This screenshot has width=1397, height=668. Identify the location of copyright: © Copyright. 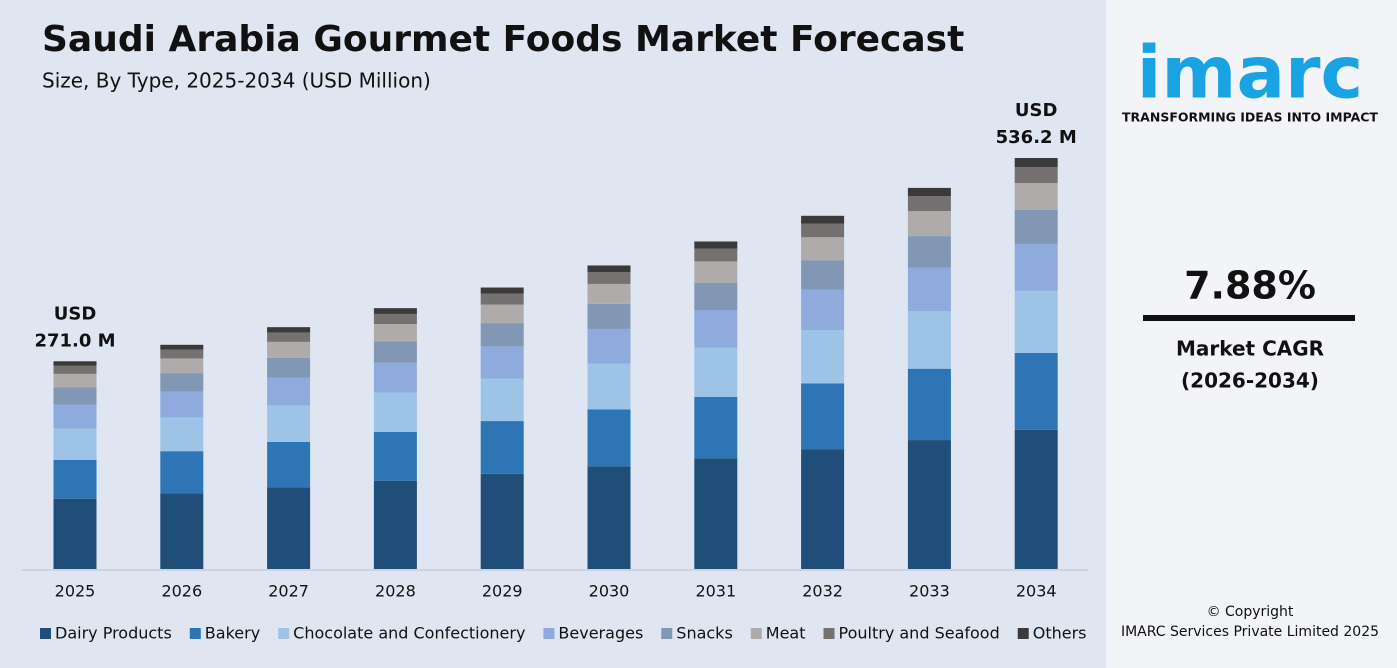
(1250, 612).